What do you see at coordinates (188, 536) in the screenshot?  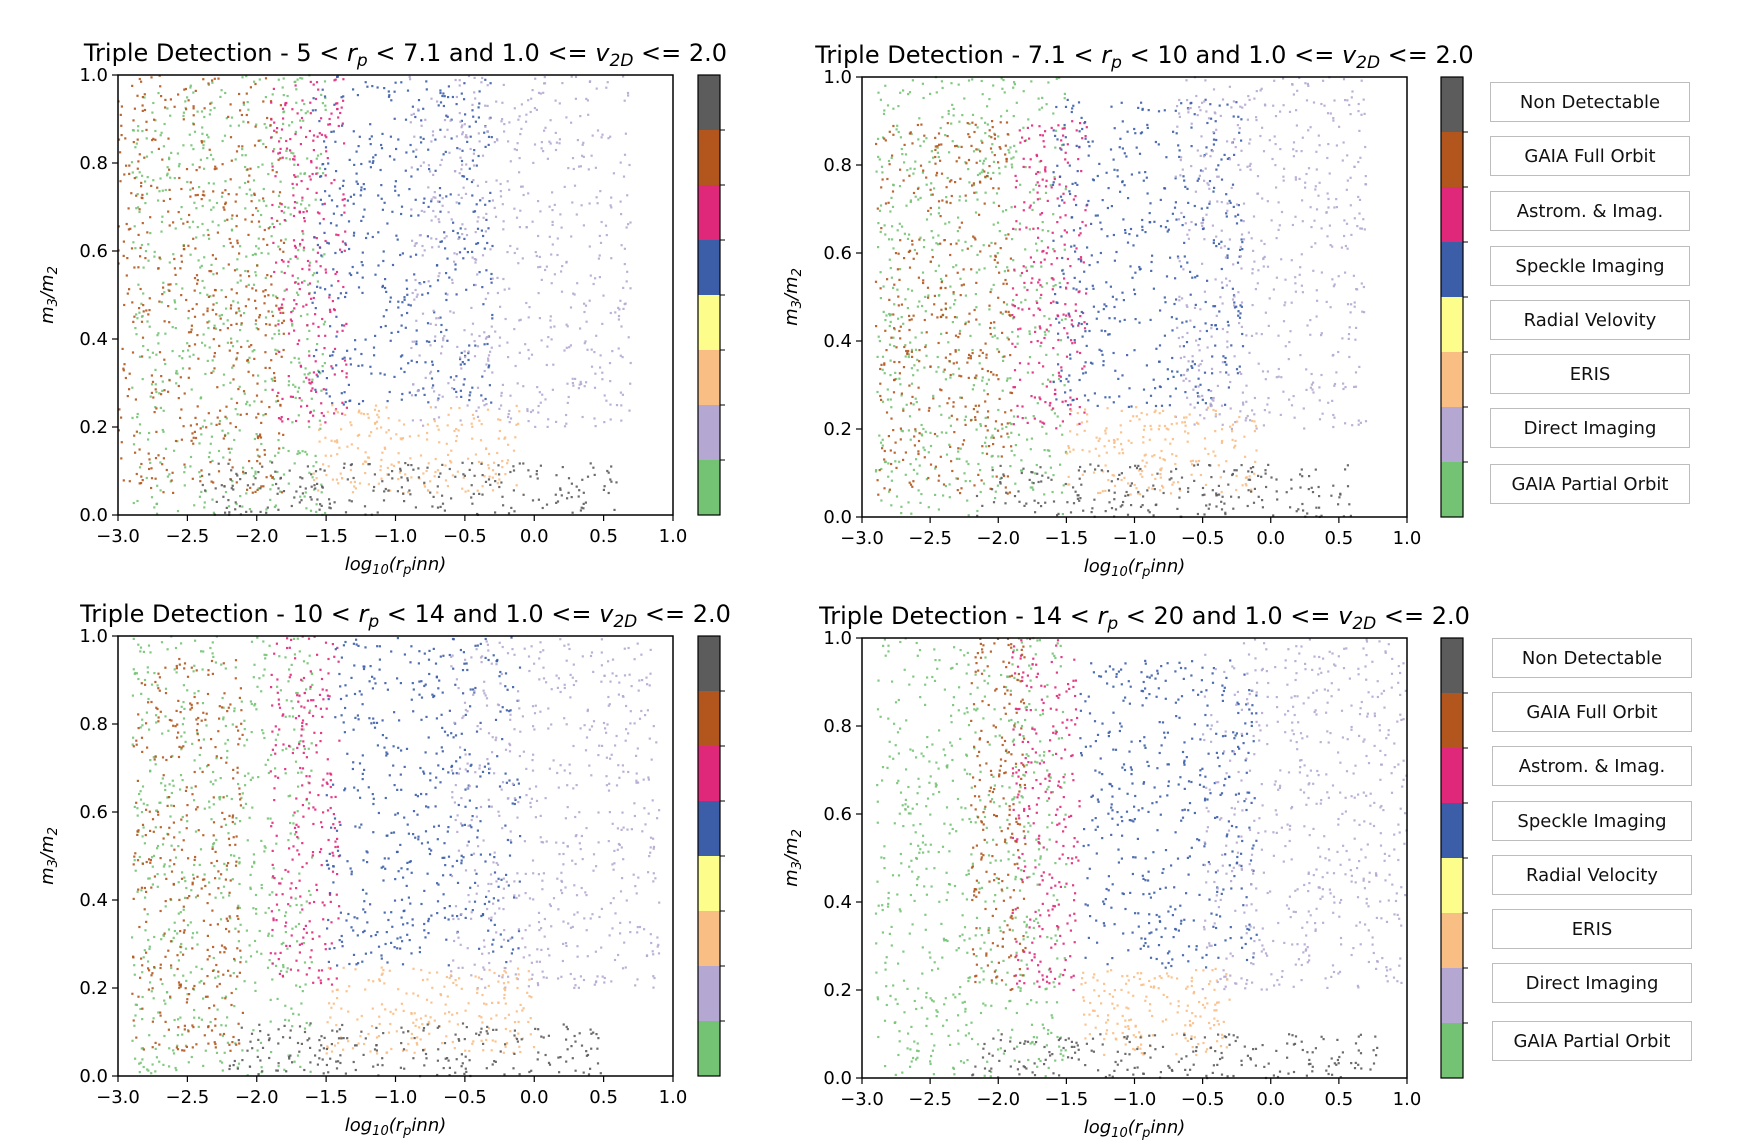 I see `x-tick-label: −2.5` at bounding box center [188, 536].